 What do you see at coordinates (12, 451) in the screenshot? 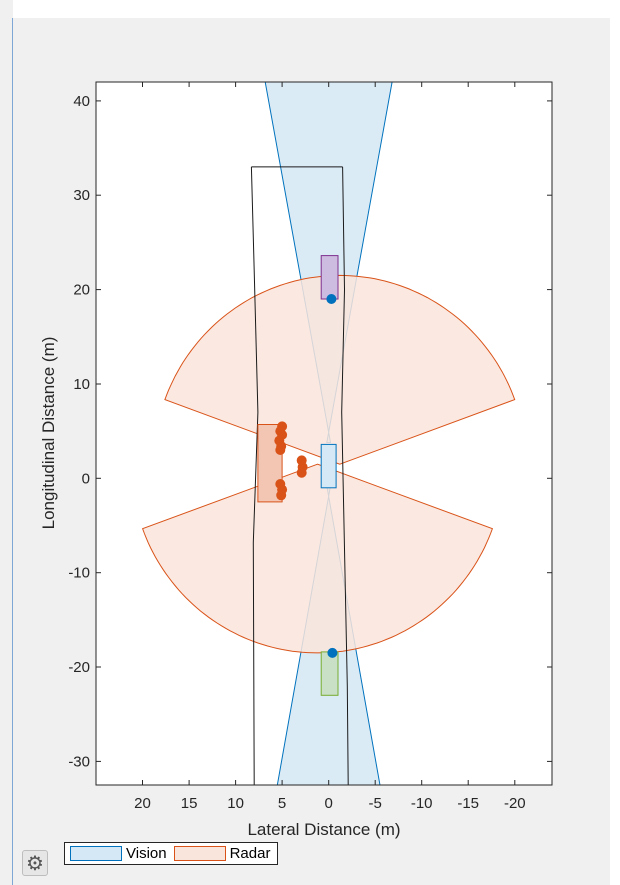
I see `panel-left-border` at bounding box center [12, 451].